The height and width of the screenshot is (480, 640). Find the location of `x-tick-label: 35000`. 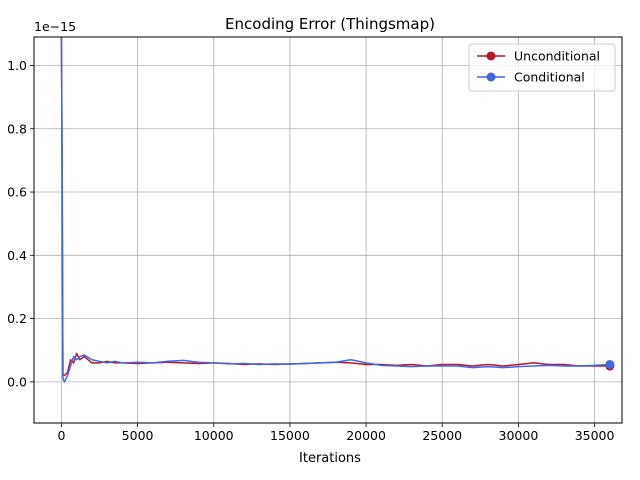

x-tick-label: 35000 is located at coordinates (595, 435).